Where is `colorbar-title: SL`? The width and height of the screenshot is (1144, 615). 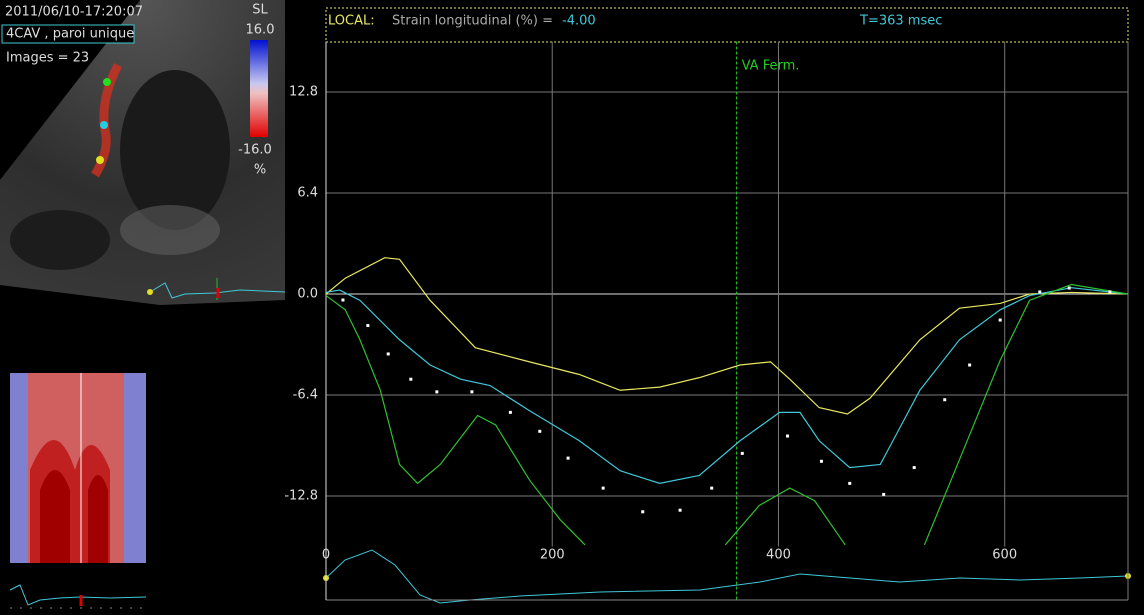 colorbar-title: SL is located at coordinates (260, 10).